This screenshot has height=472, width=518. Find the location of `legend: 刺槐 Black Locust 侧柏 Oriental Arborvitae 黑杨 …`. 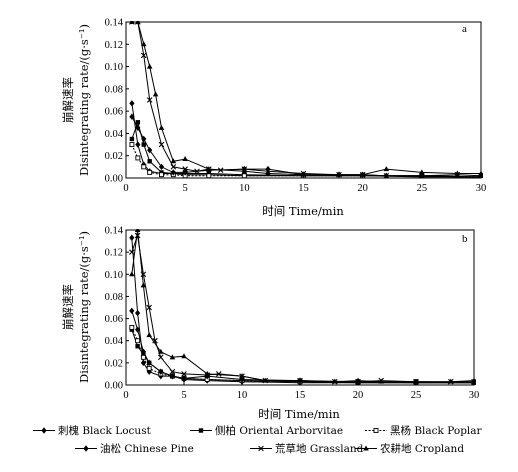

legend: 刺槐 Black Locust 侧柏 Oriental Arborvitae 黑杨 … is located at coordinates (258, 439).